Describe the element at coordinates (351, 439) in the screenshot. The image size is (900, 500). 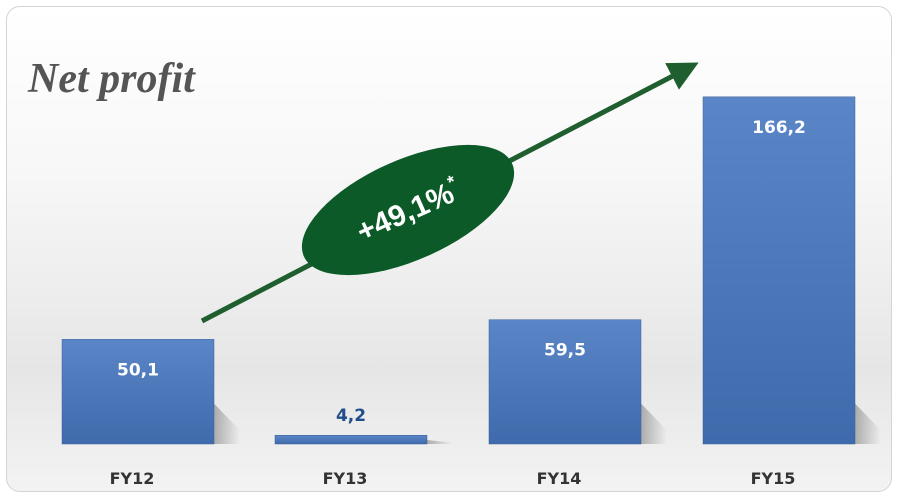
I see `bar-fy13` at that location.